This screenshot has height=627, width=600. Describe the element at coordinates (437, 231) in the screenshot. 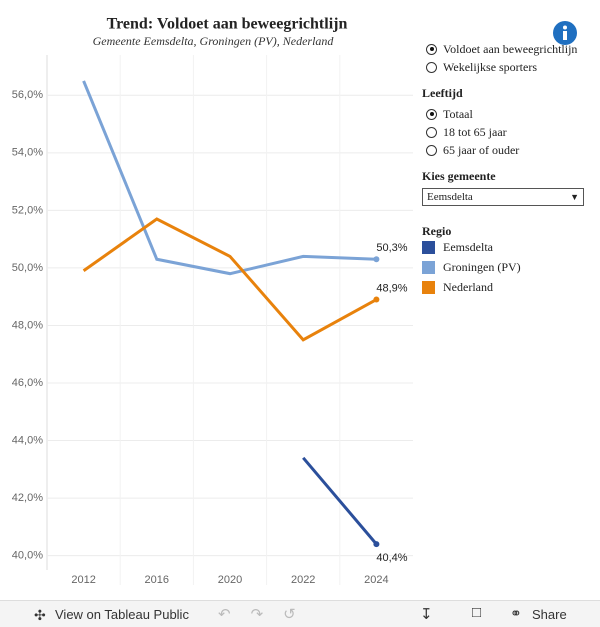

I see `legend-title: Regio` at that location.